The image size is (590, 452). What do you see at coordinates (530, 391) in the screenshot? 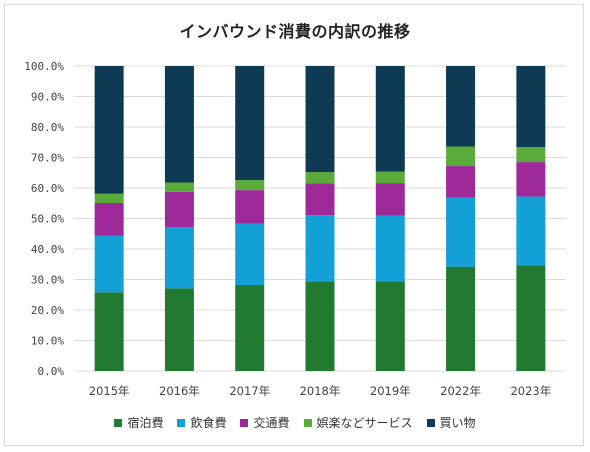
I see `x-tick-label: 2023年` at bounding box center [530, 391].